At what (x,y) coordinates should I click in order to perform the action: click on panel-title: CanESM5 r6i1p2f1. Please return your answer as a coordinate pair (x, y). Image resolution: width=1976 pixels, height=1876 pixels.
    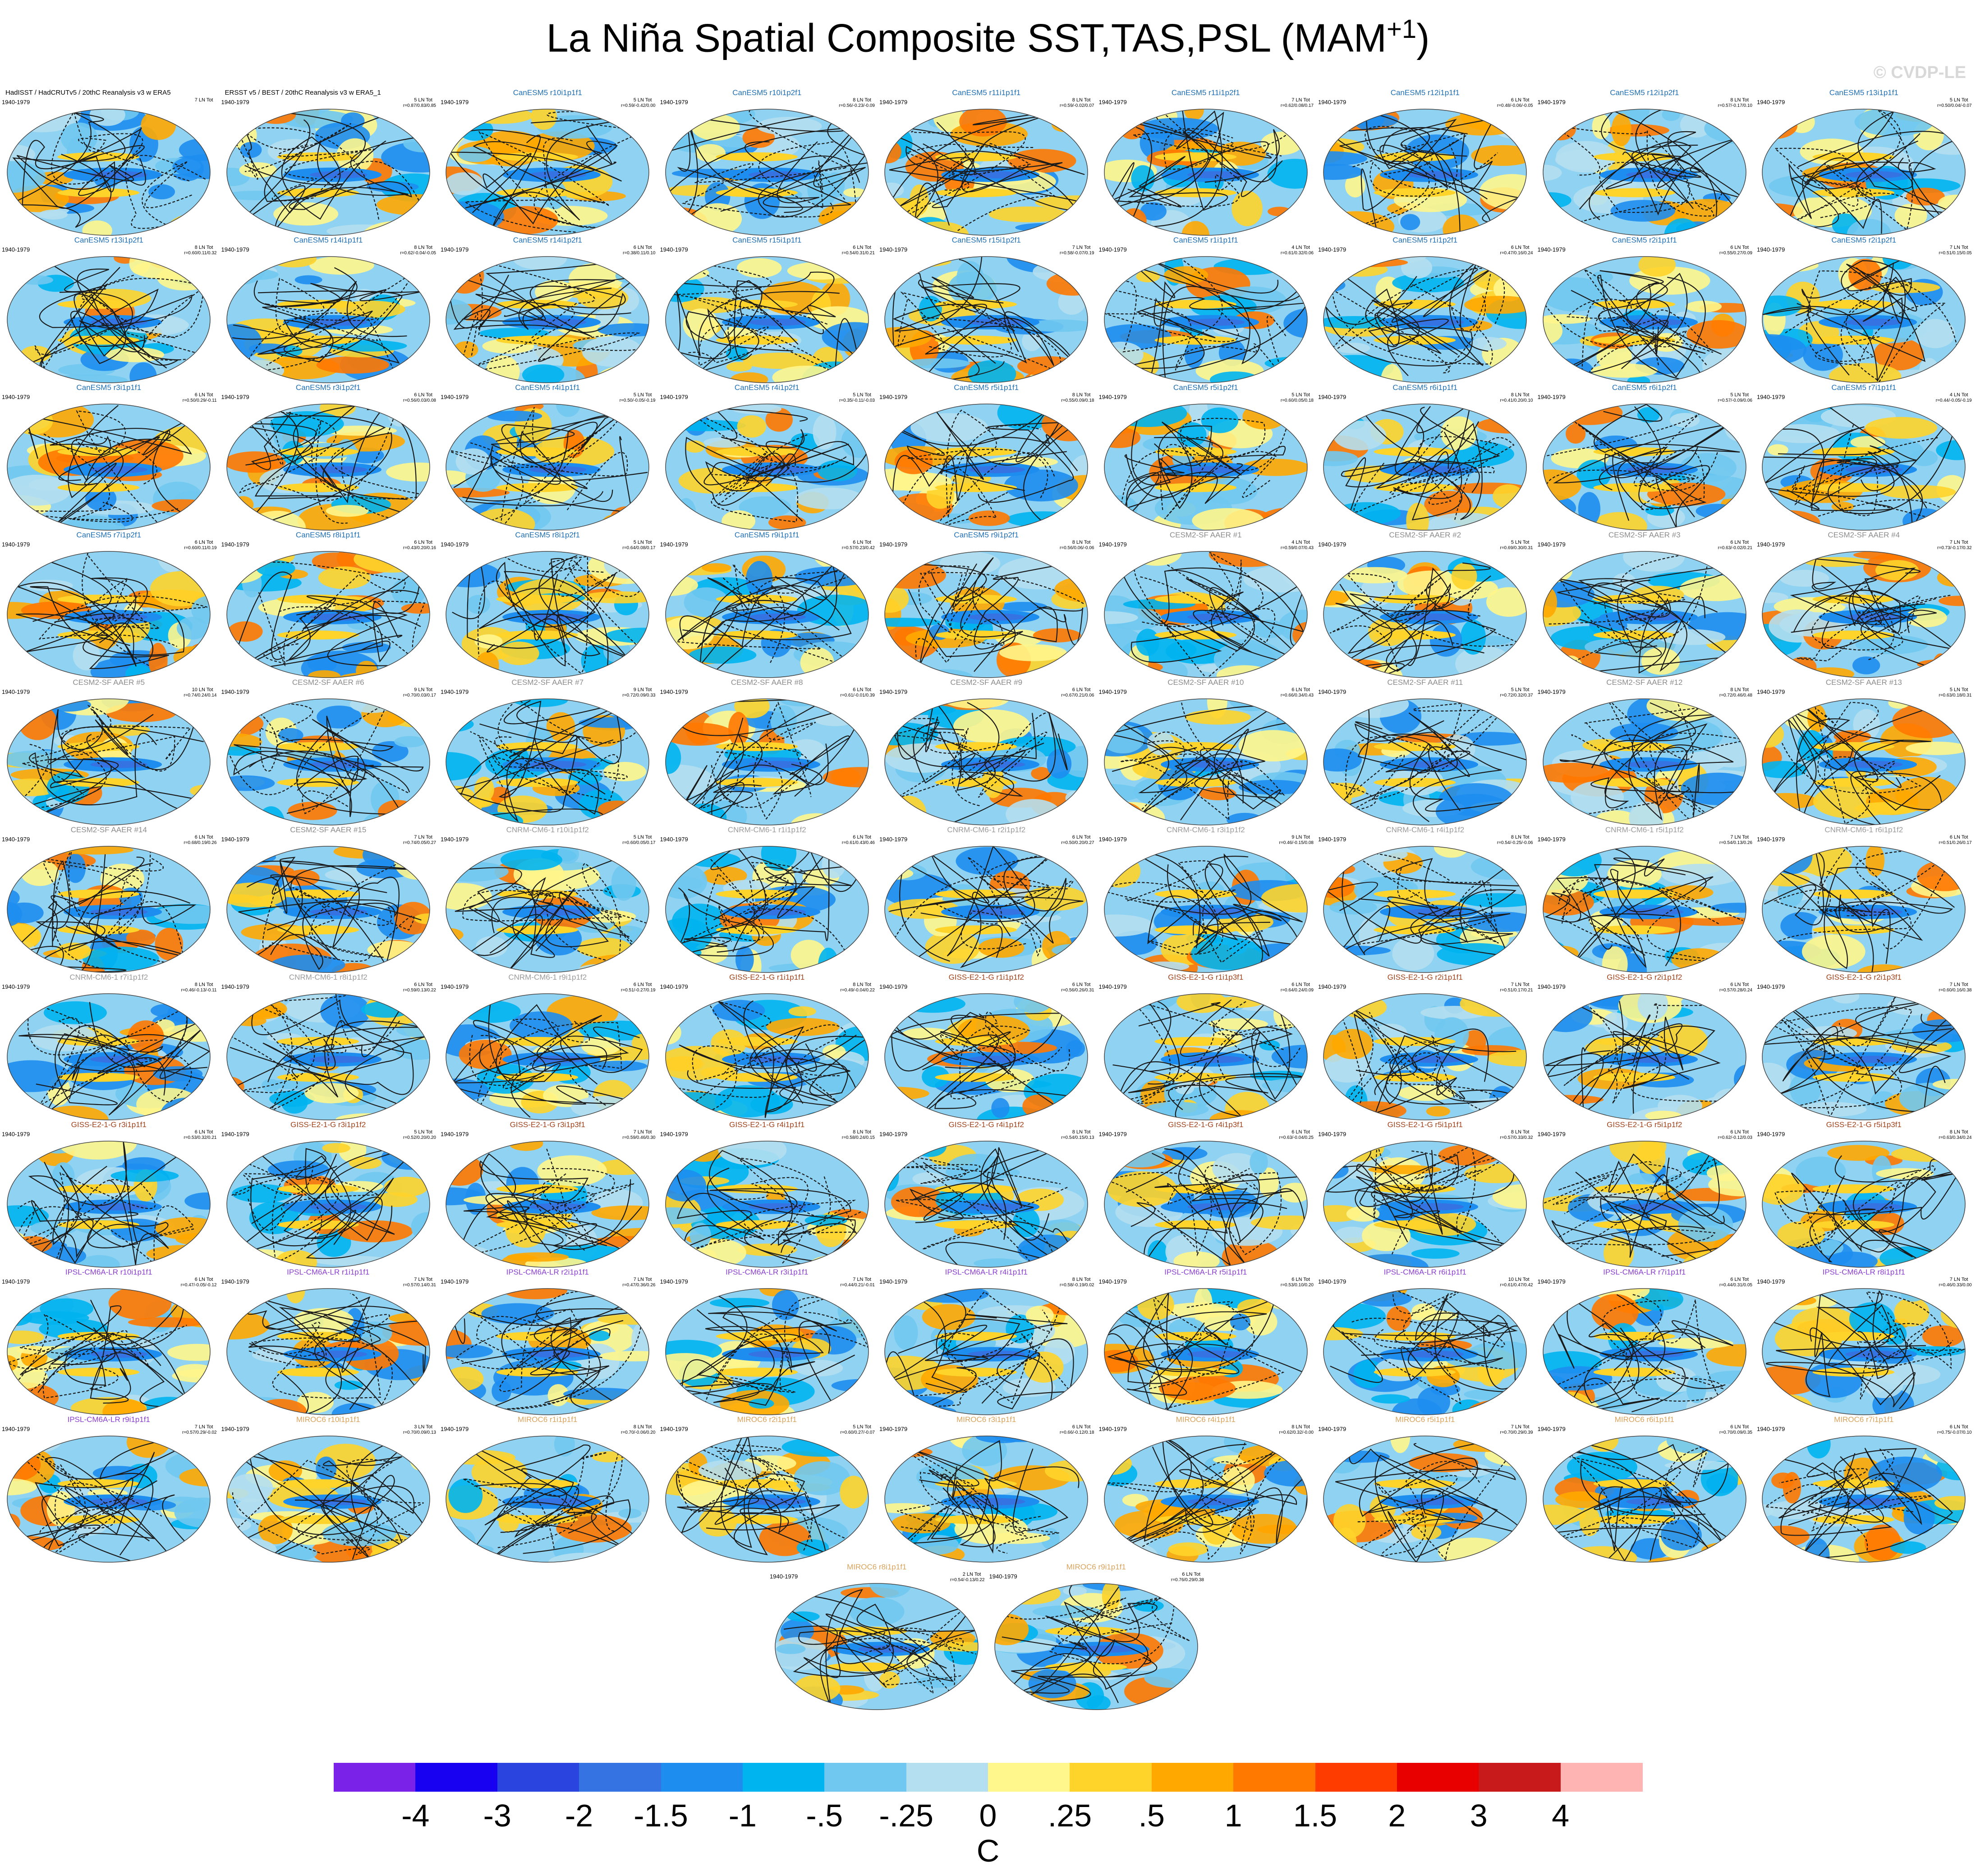
    Looking at the image, I should click on (1644, 388).